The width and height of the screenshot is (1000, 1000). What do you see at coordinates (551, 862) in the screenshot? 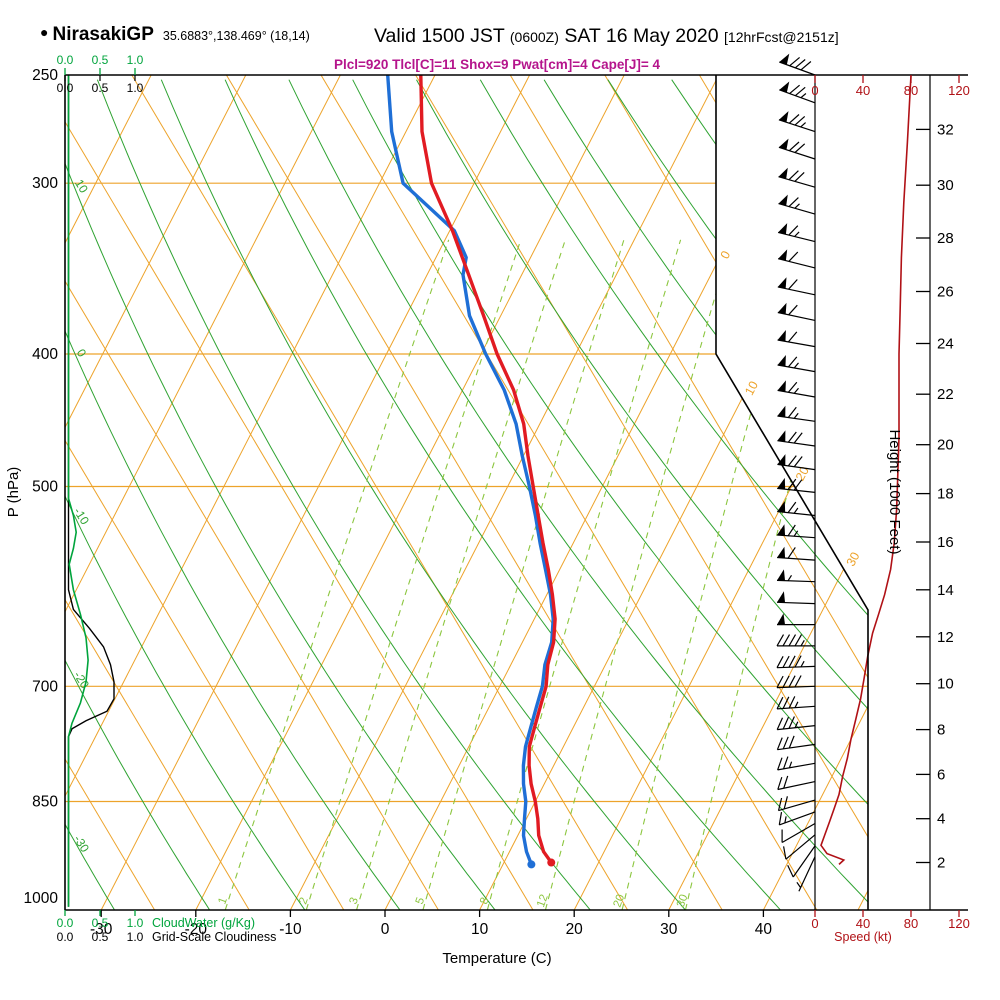
I see `temperature-surface-dot` at bounding box center [551, 862].